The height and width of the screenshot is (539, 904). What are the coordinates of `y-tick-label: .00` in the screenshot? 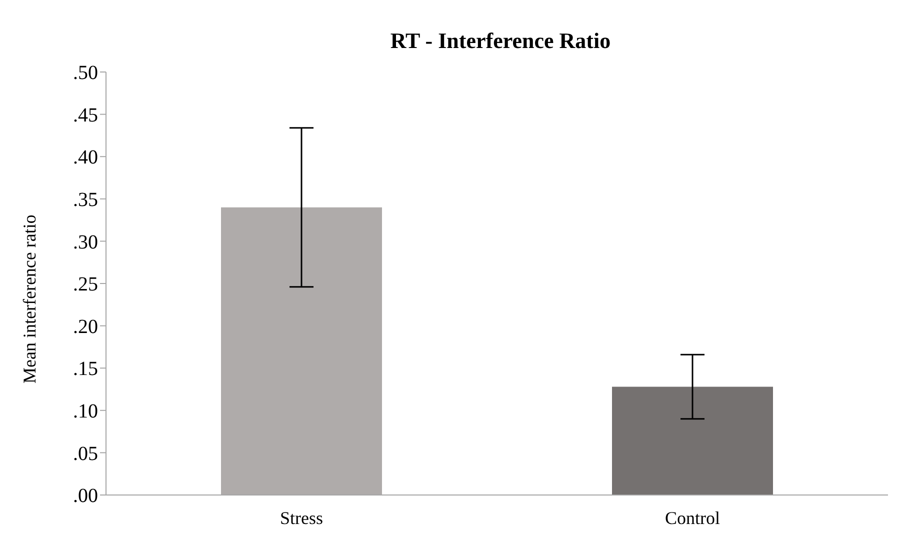 It's located at (85, 496).